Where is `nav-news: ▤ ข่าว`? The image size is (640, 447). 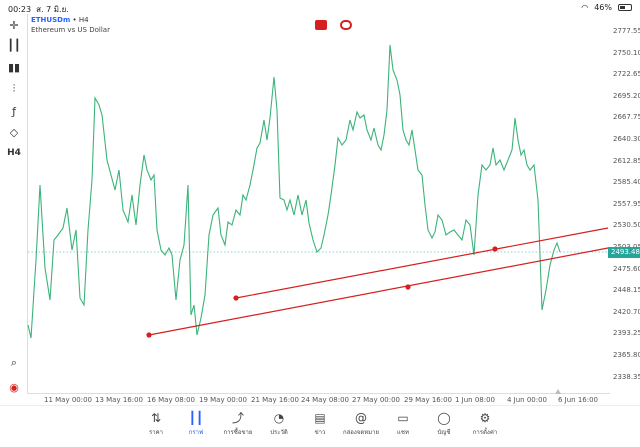
nav-news: ▤ ข่าว is located at coordinates (320, 423).